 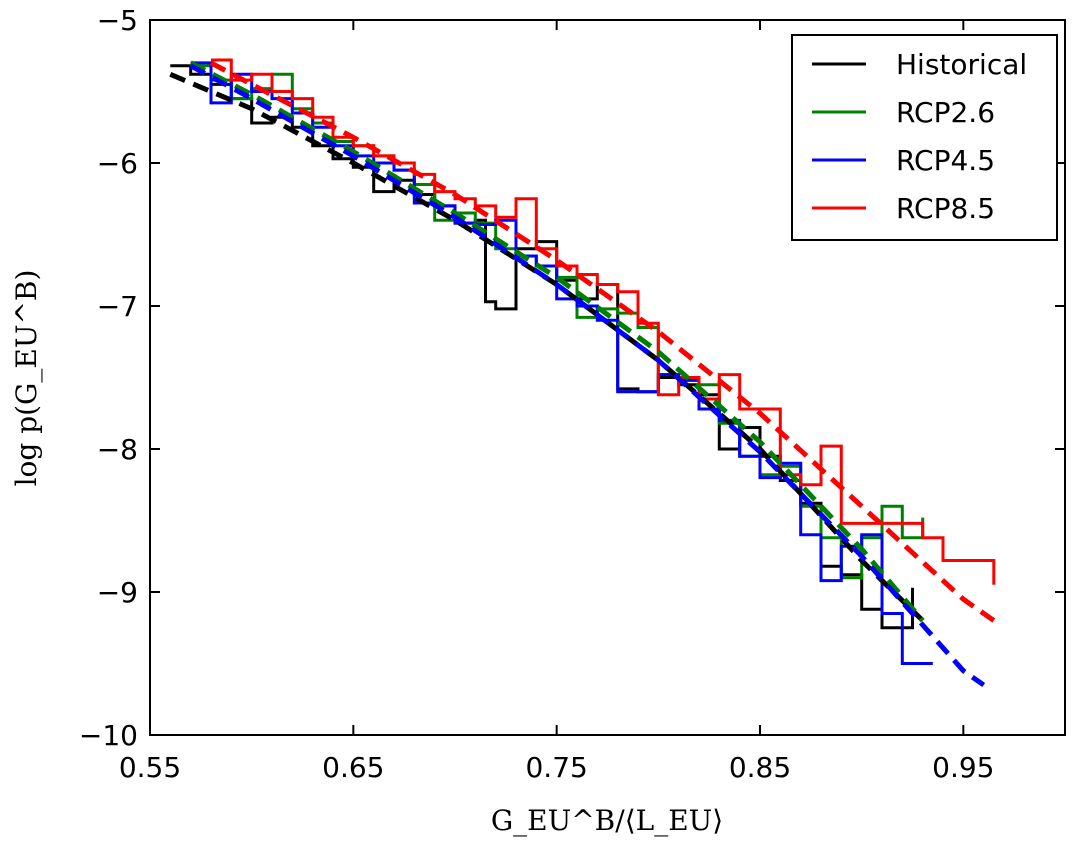 What do you see at coordinates (963, 767) in the screenshot?
I see `x-tick-label: 0.95` at bounding box center [963, 767].